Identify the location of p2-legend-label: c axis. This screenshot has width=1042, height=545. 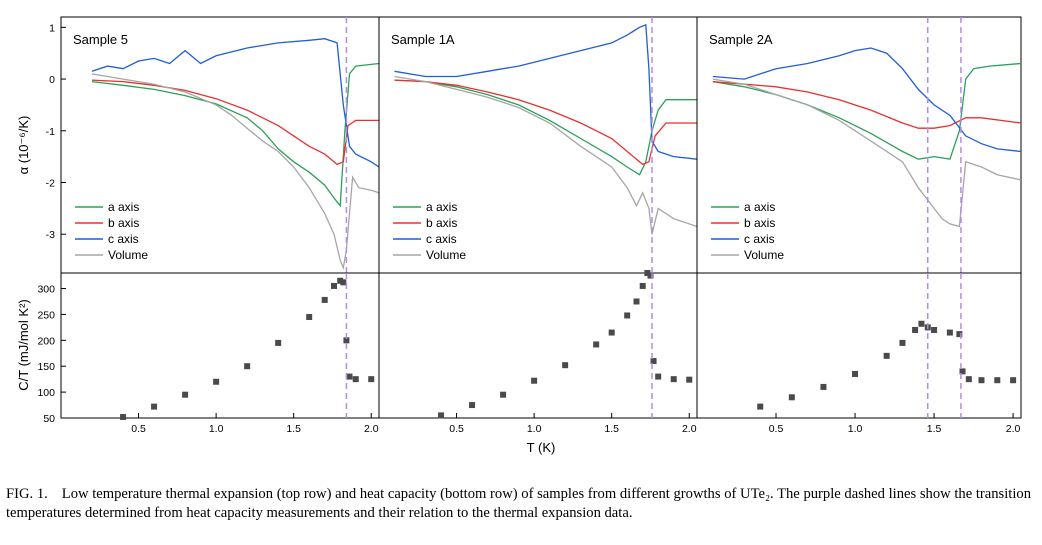
(441, 239).